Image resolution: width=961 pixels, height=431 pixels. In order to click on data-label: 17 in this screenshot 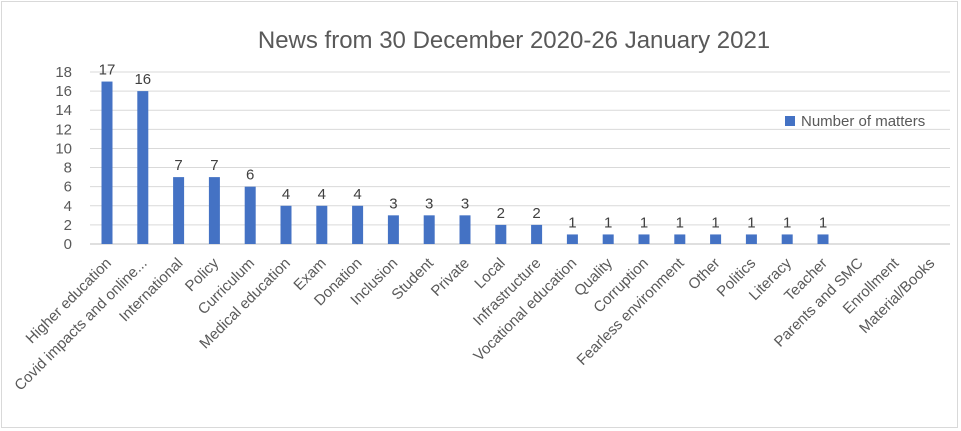, I will do `click(107, 70)`.